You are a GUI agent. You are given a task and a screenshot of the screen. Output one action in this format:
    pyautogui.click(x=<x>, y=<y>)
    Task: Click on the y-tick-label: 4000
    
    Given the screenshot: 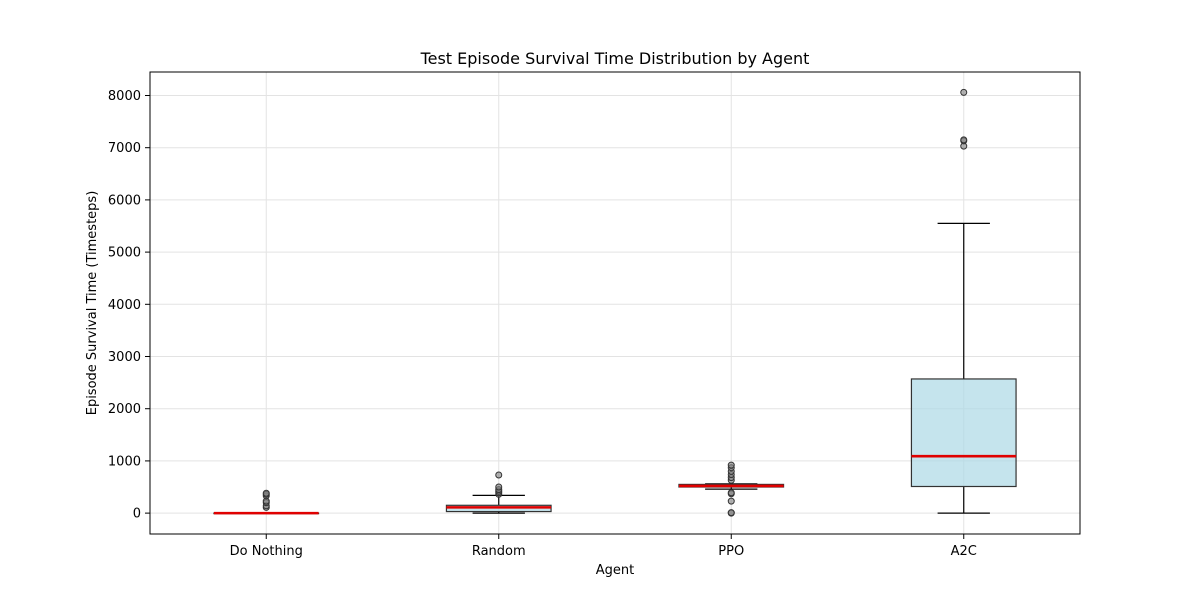 What is the action you would take?
    pyautogui.click(x=124, y=305)
    